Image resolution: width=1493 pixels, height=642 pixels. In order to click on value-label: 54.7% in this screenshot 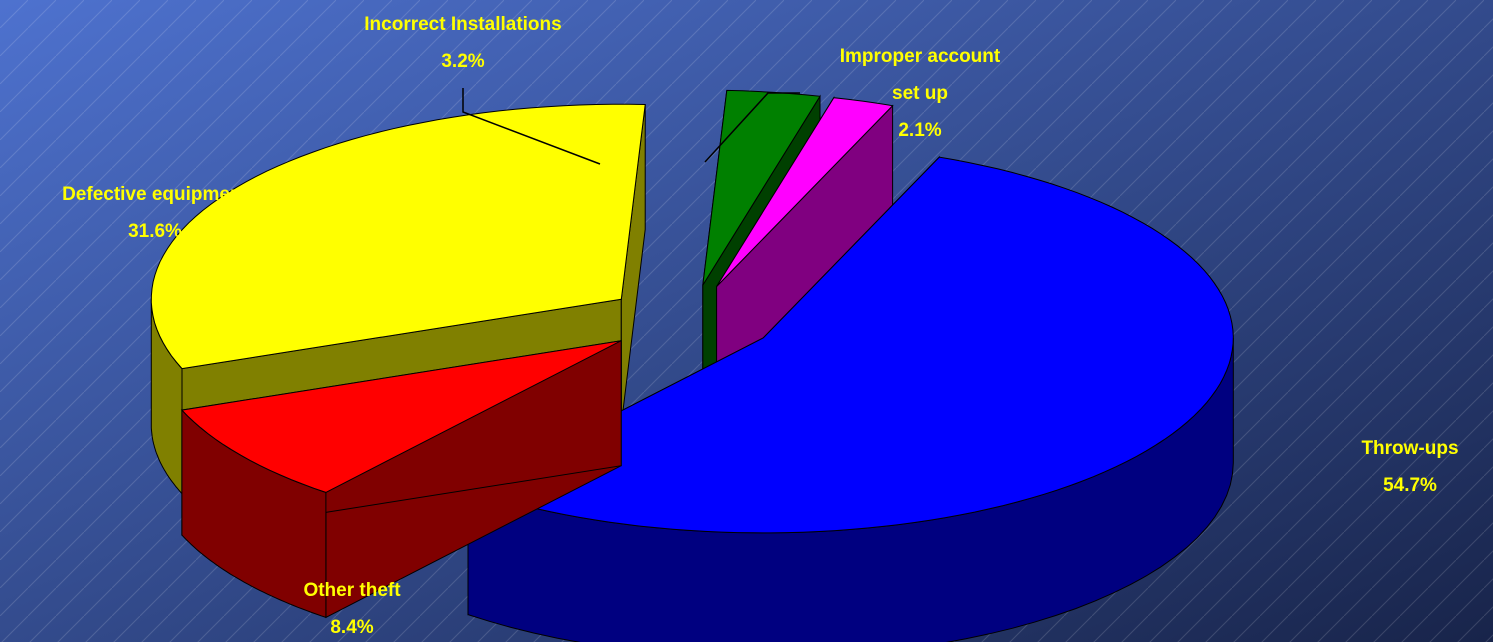, I will do `click(1410, 485)`.